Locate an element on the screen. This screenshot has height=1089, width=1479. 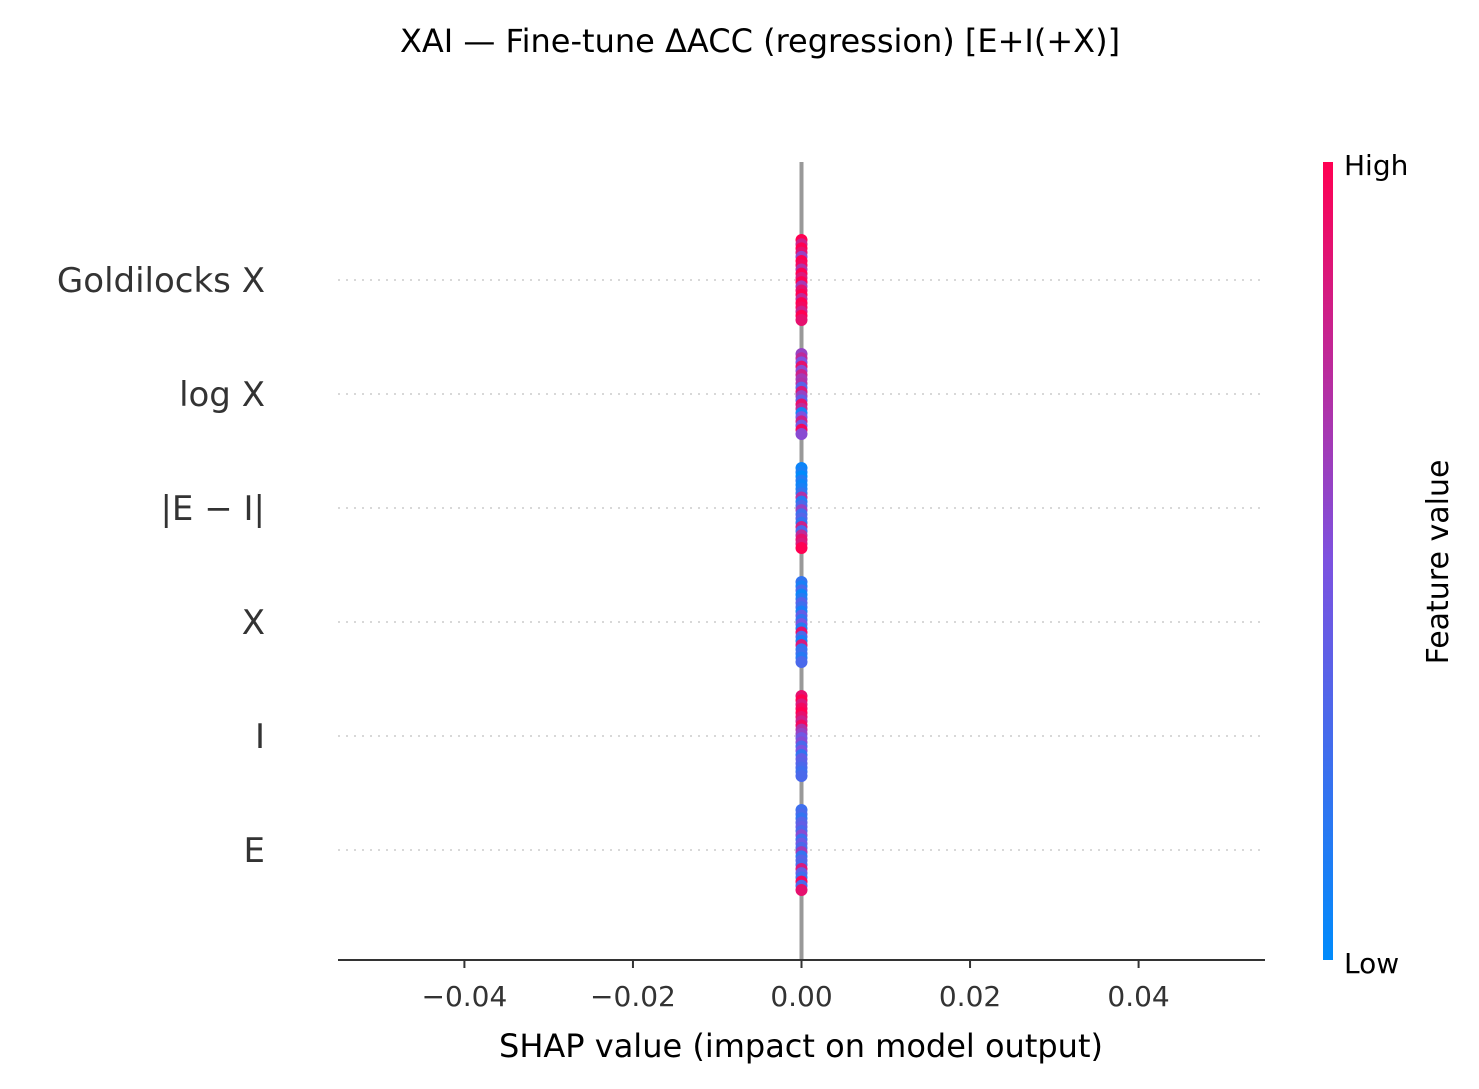
feature-label: E is located at coordinates (254, 851).